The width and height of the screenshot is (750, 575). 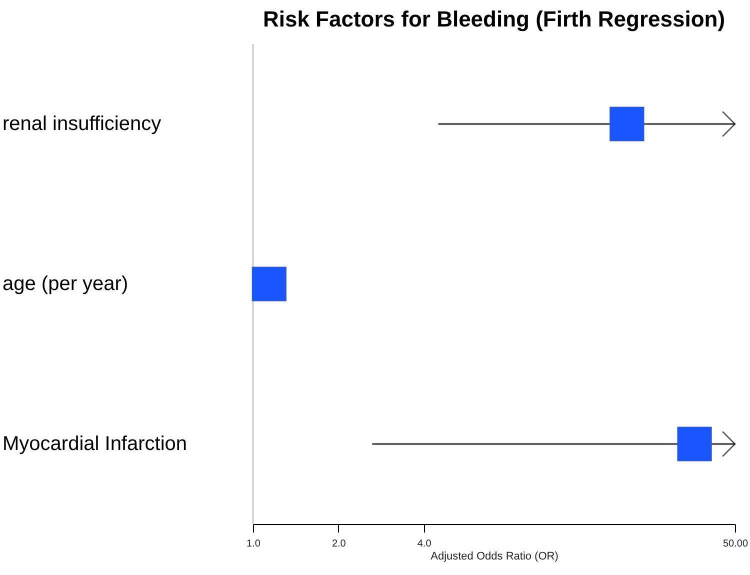 I want to click on y-tick-label: age (per year), so click(x=65, y=284).